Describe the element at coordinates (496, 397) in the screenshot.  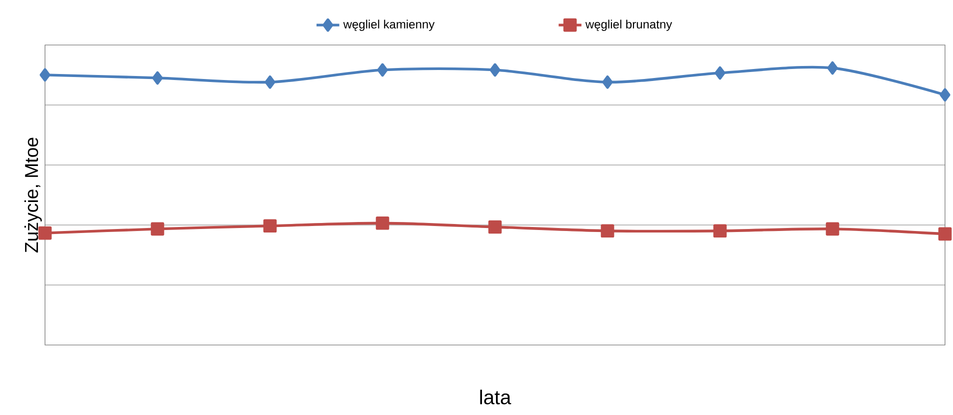
I see `x-axis-title: lata` at that location.